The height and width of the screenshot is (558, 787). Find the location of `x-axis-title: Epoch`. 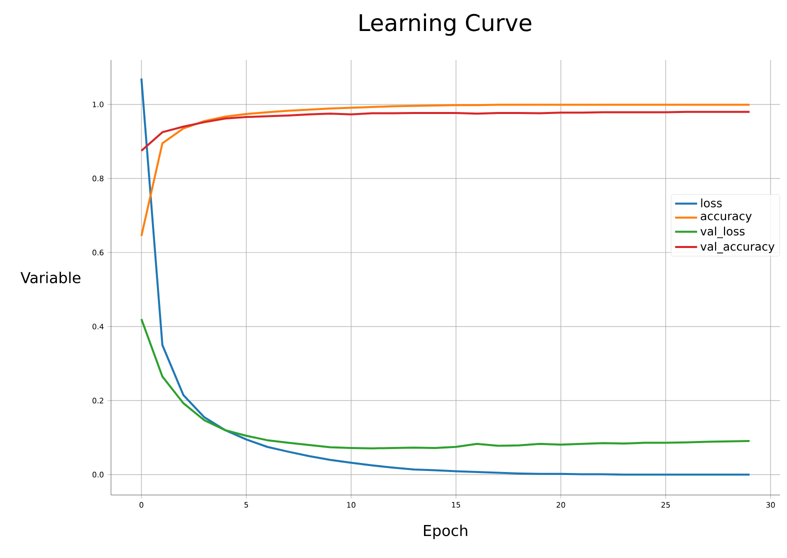

x-axis-title: Epoch is located at coordinates (446, 532).